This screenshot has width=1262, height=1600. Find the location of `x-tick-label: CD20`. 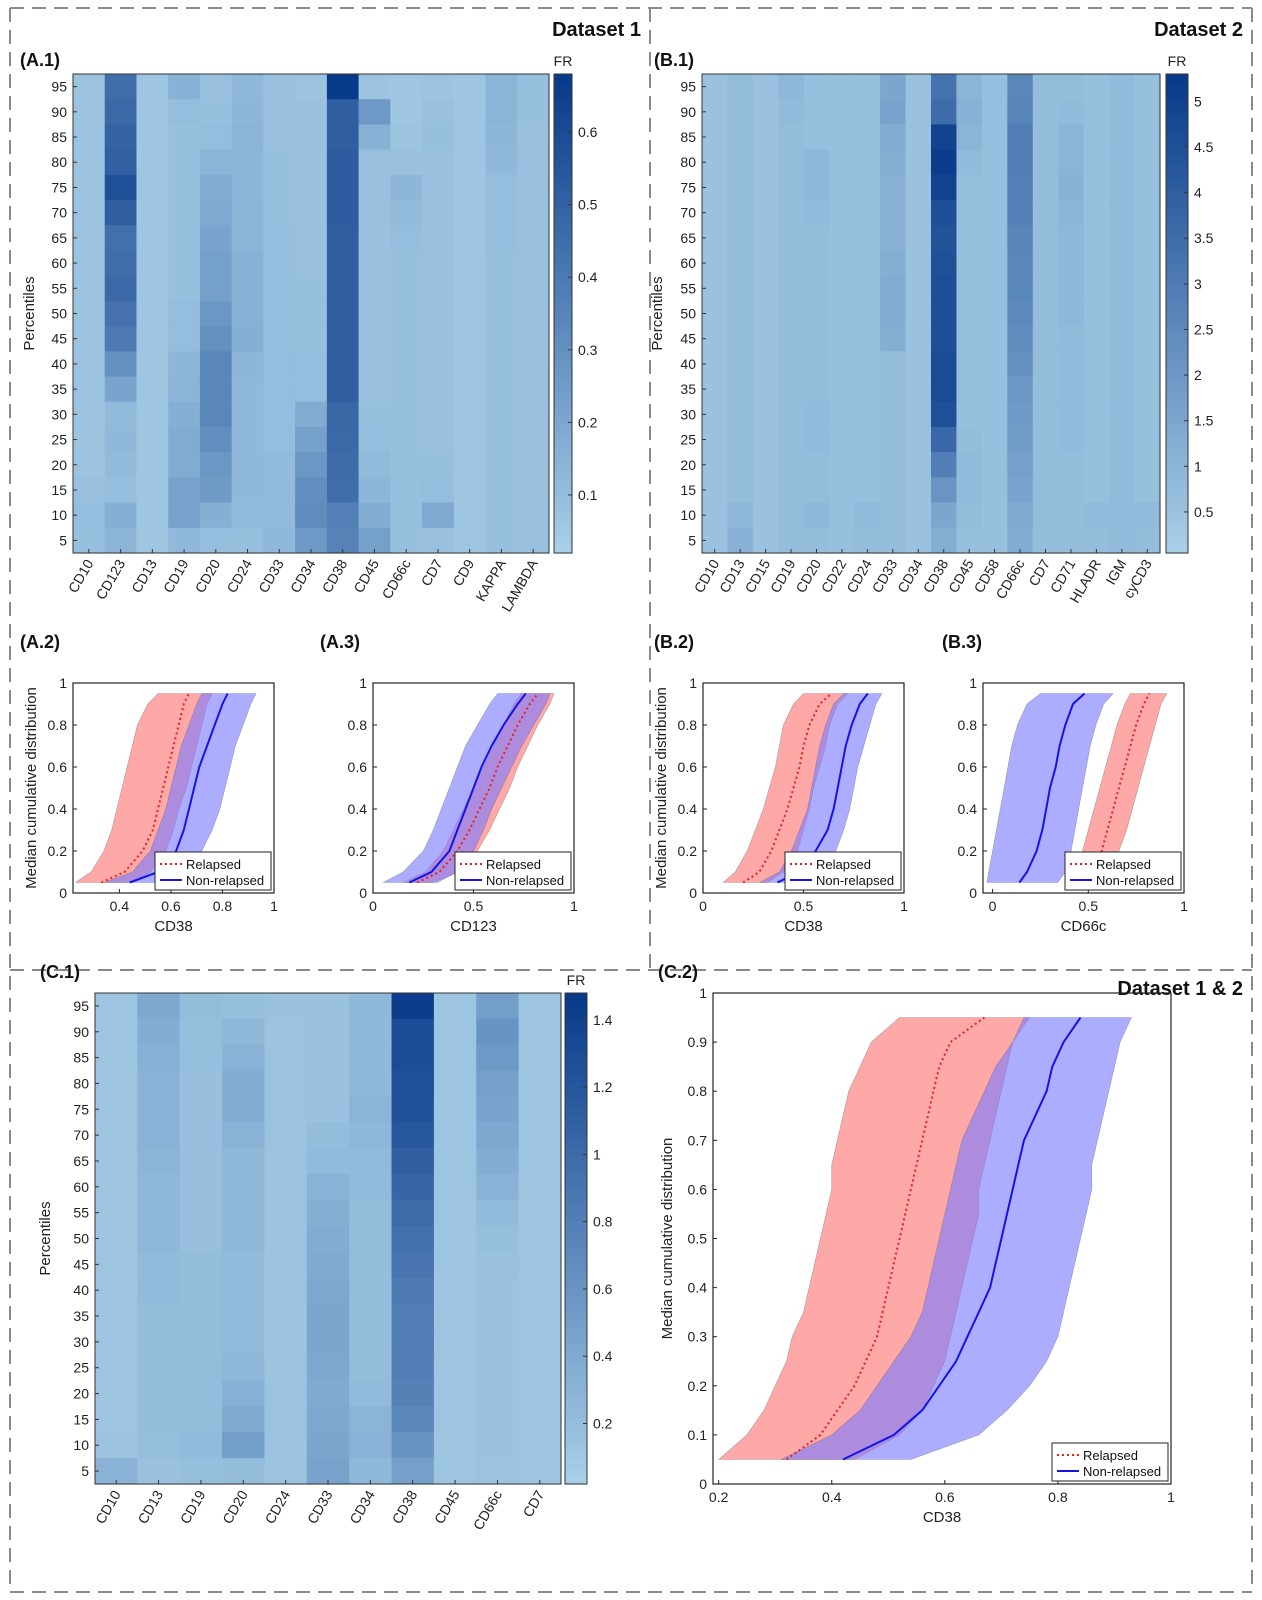

x-tick-label: CD20 is located at coordinates (235, 1506).